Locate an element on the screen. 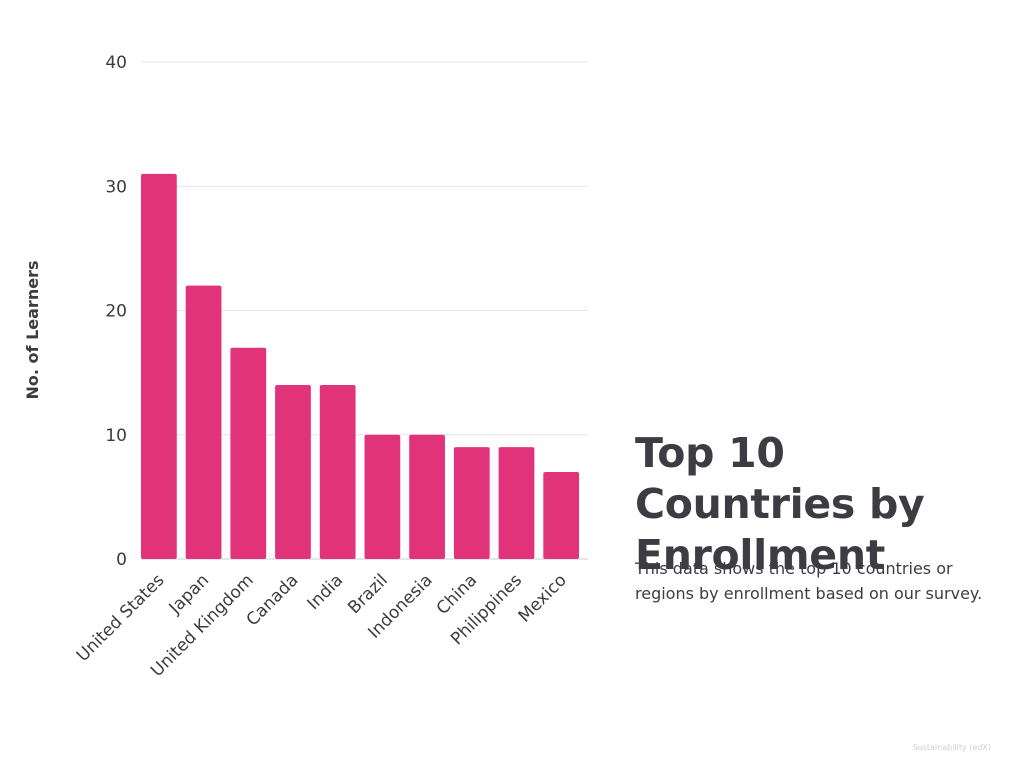  y-tick-label: 10 is located at coordinates (116, 436).